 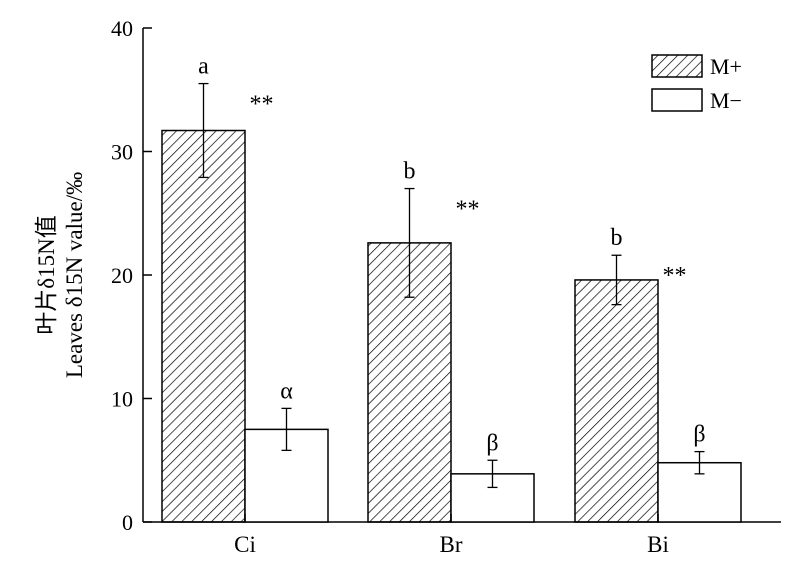 I want to click on y-tick-label: 30, so click(x=122, y=152).